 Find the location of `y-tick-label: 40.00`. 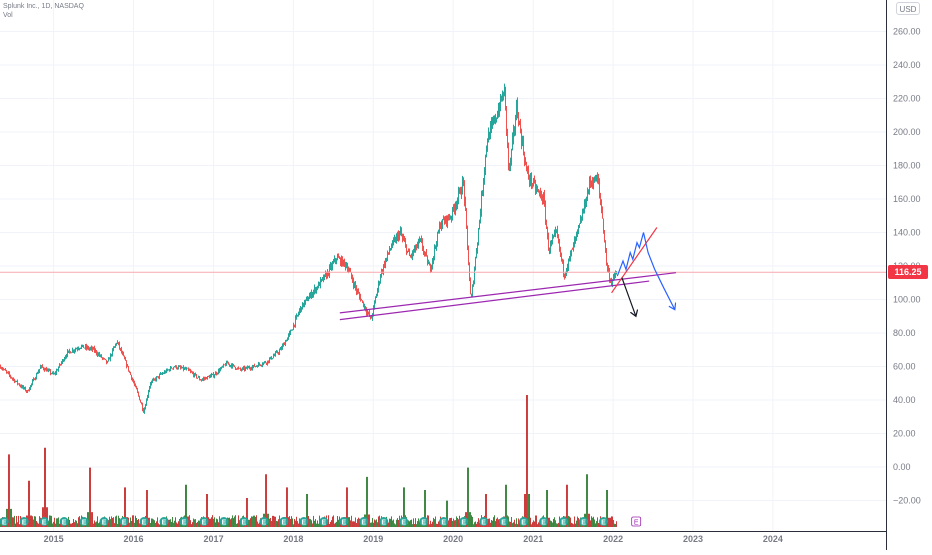

y-tick-label: 40.00 is located at coordinates (904, 400).